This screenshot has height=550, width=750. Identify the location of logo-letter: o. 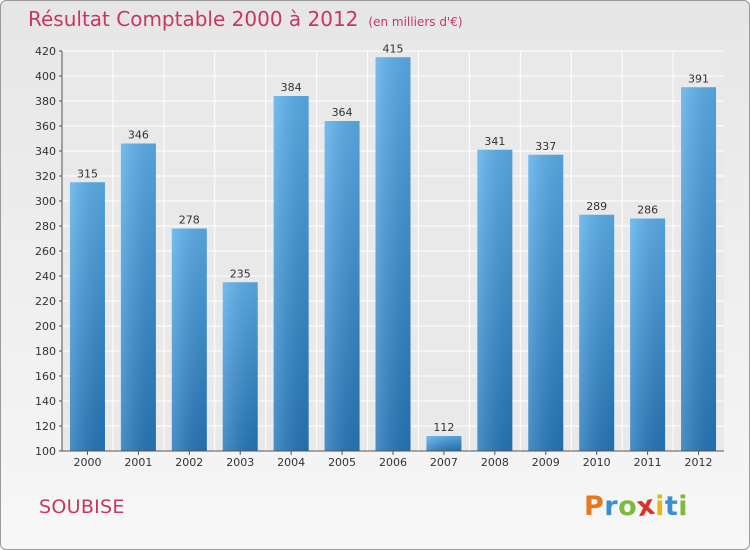
(628, 506).